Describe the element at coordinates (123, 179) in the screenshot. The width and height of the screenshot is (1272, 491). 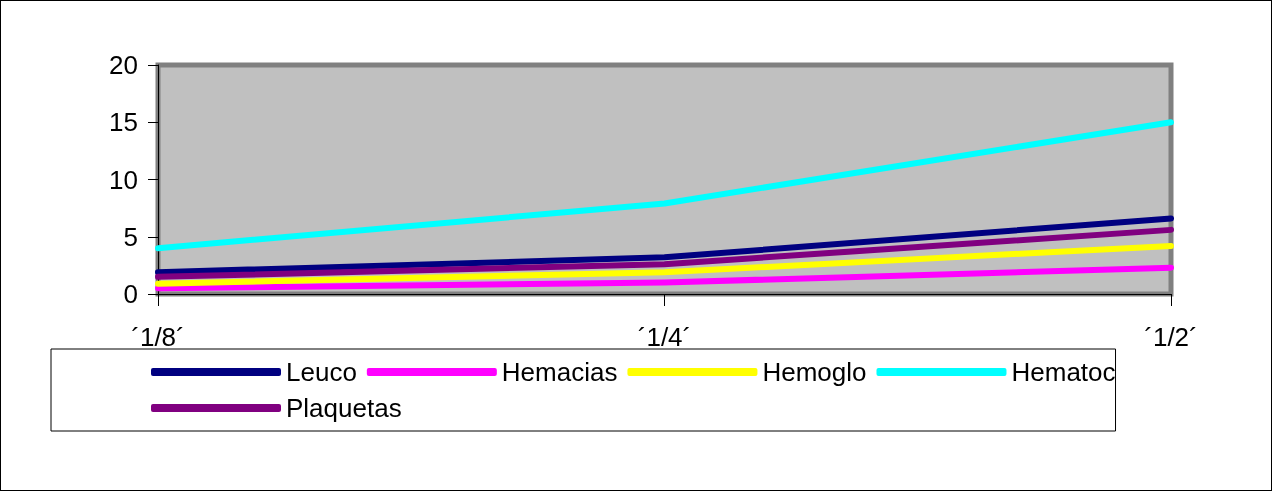
I see `y-tick-label: 10` at that location.